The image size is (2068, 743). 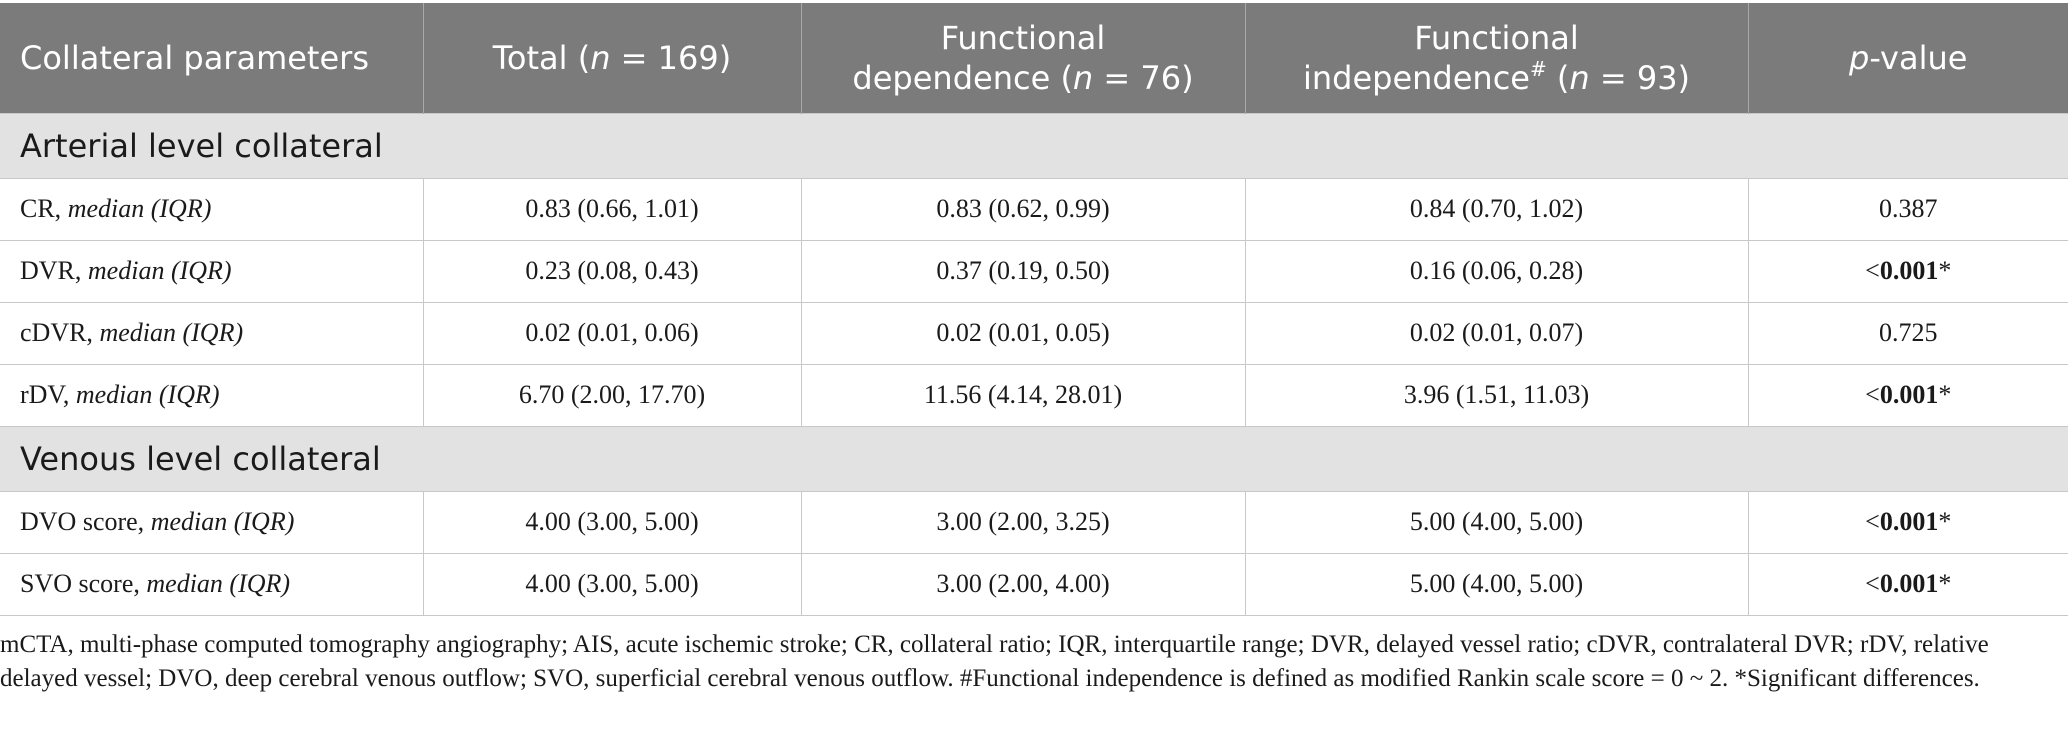 I want to click on dependence-cell: 0.02 (0.01, 0.05), so click(x=1023, y=333).